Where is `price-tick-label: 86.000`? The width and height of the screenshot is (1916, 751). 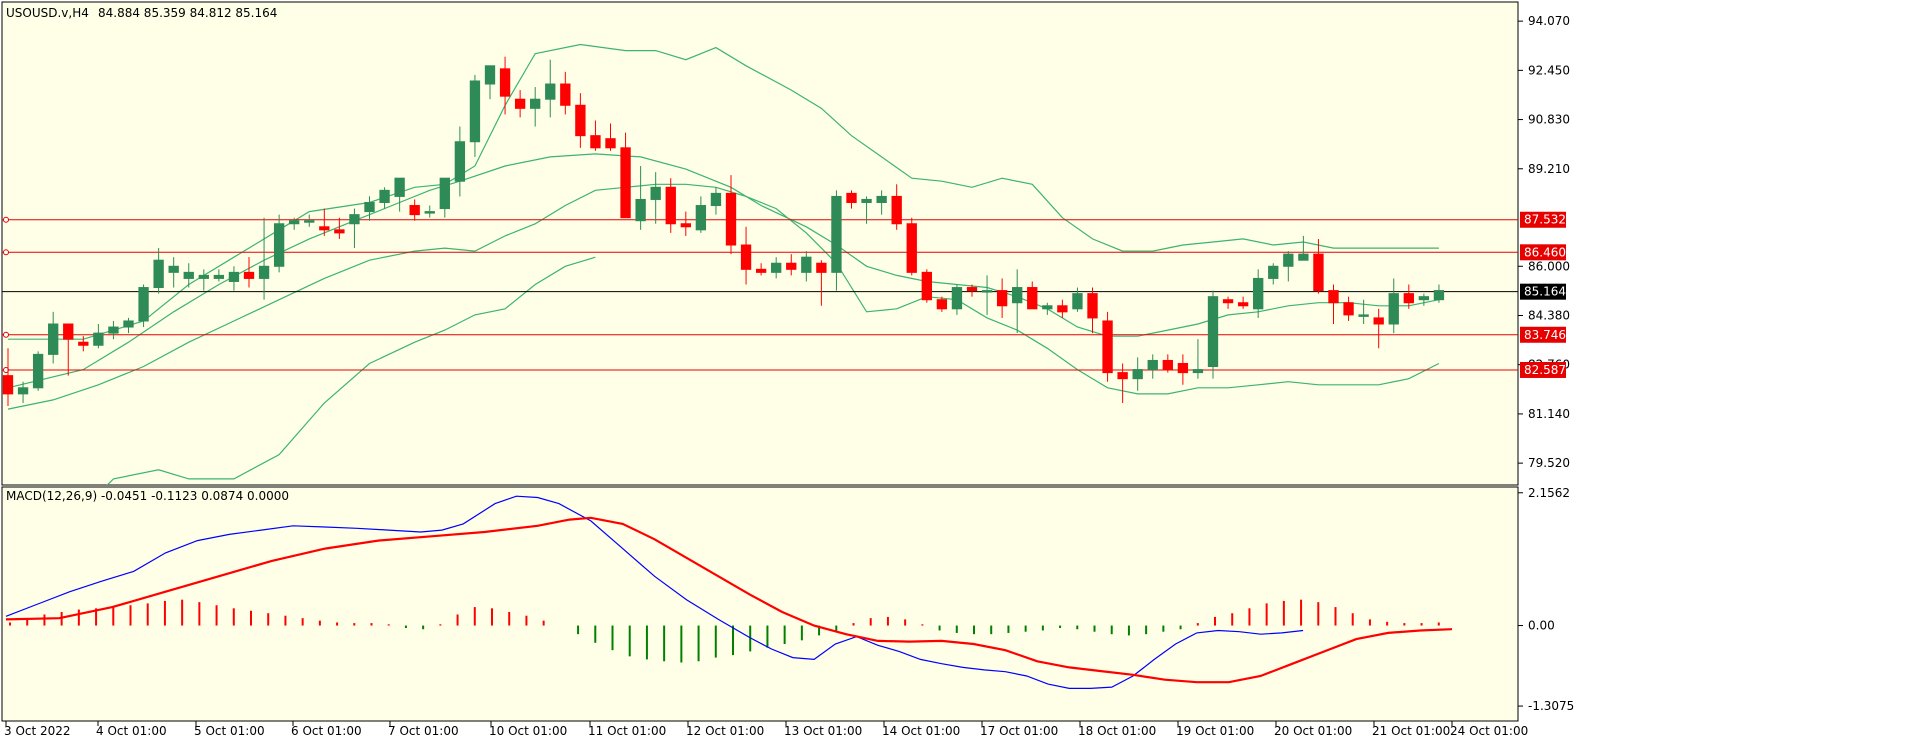 price-tick-label: 86.000 is located at coordinates (1549, 266).